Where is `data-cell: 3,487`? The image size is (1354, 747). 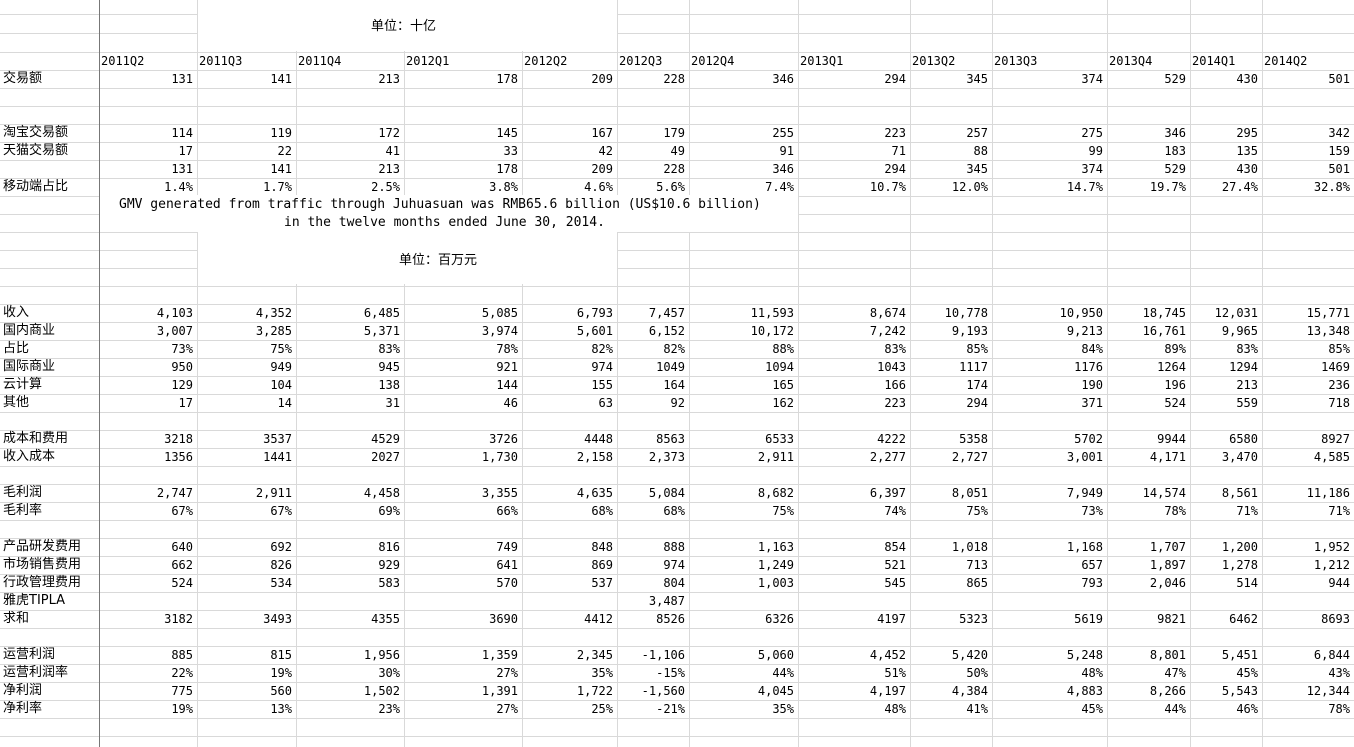
data-cell: 3,487 is located at coordinates (666, 601).